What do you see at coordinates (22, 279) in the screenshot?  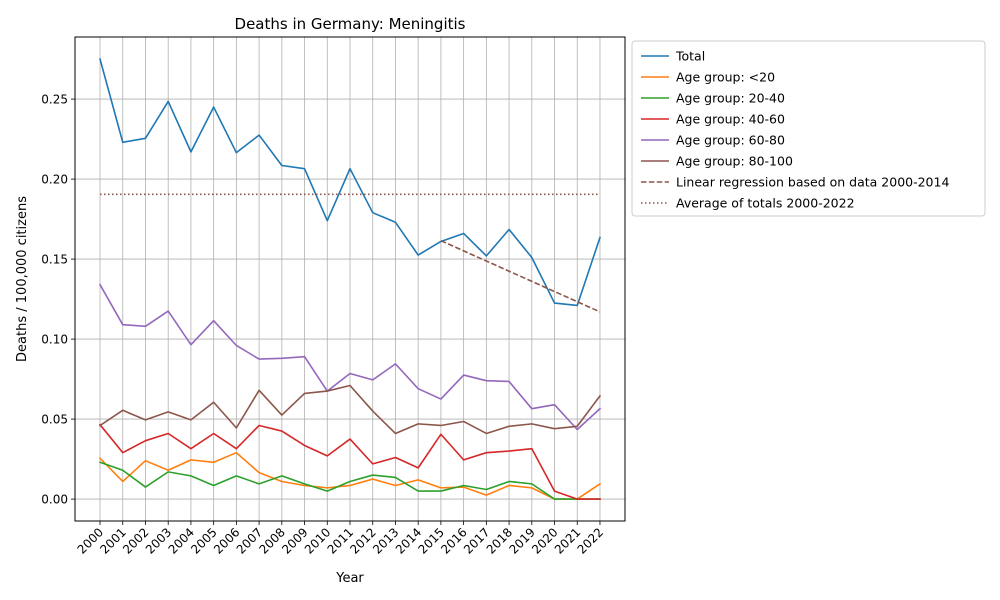 I see `y-axis-label: Deaths / 100,000 citizens` at bounding box center [22, 279].